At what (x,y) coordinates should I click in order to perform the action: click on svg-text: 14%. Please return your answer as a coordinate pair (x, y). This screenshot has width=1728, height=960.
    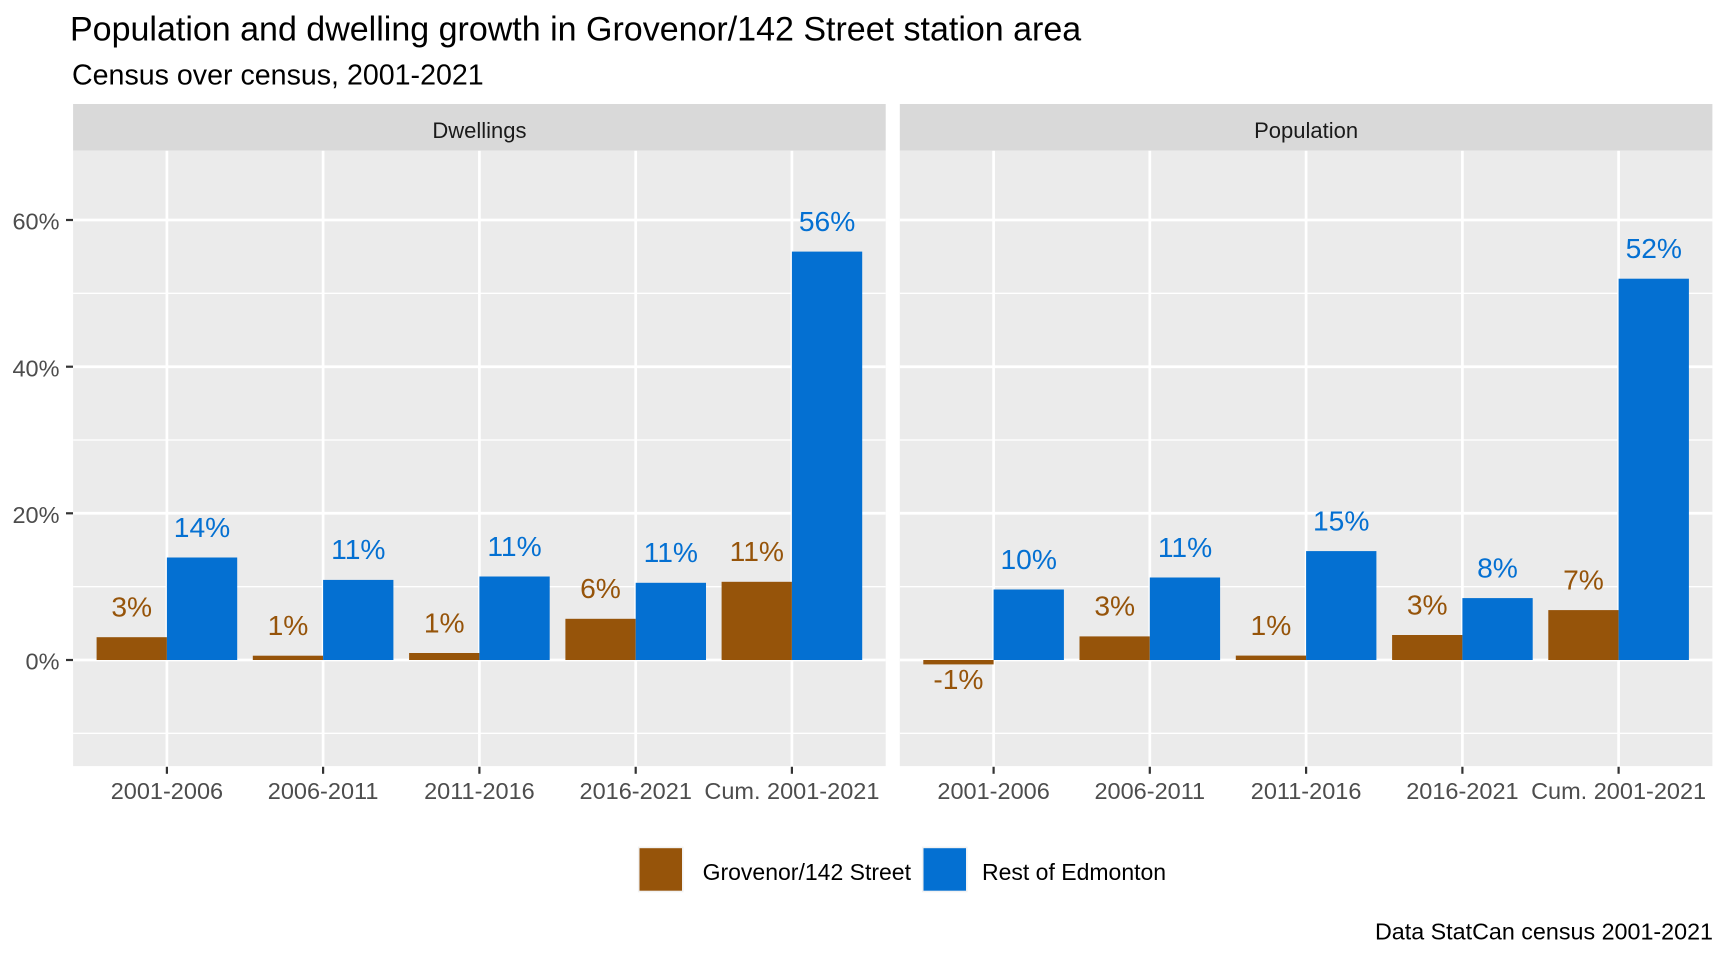
    Looking at the image, I should click on (202, 527).